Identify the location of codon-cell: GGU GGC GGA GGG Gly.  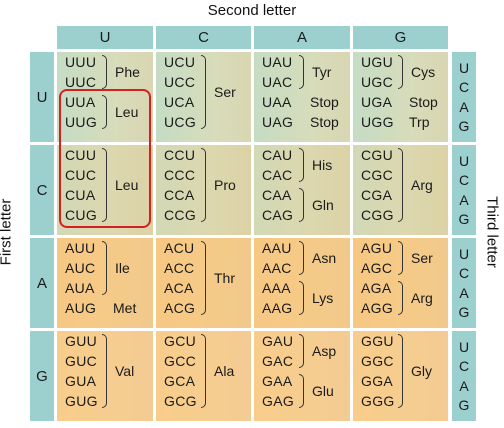
(400, 376).